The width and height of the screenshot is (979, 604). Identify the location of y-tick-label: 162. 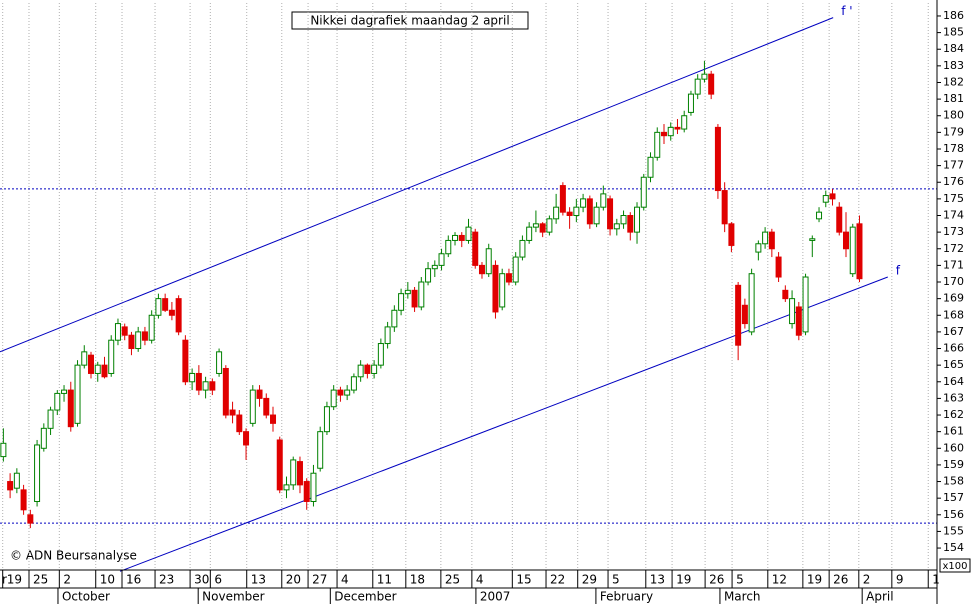
(953, 414).